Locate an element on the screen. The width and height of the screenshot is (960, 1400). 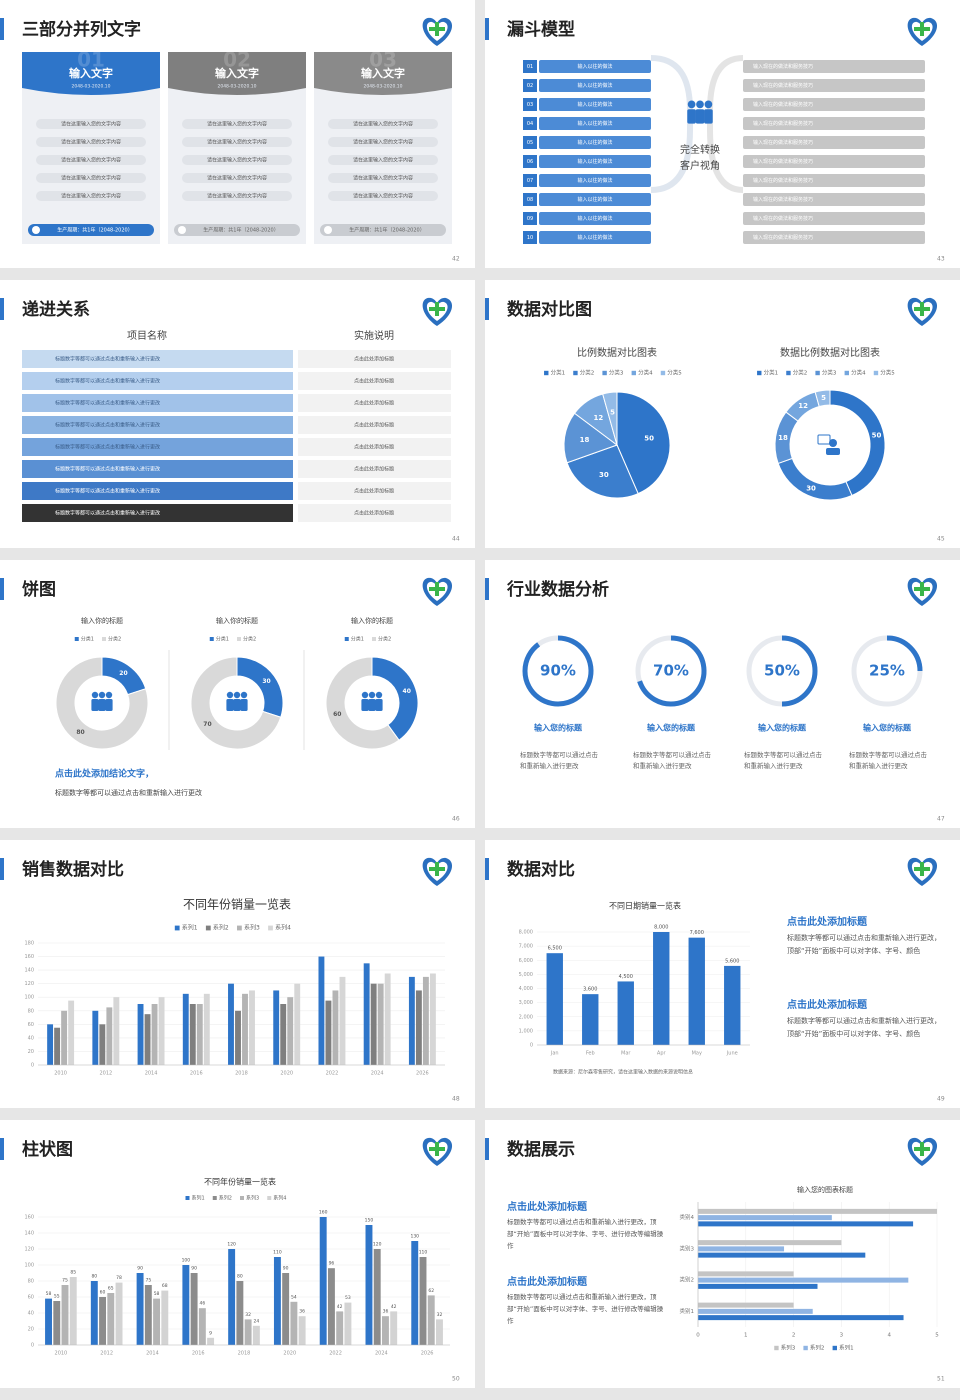
column-header is located at coordinates (383, 73).